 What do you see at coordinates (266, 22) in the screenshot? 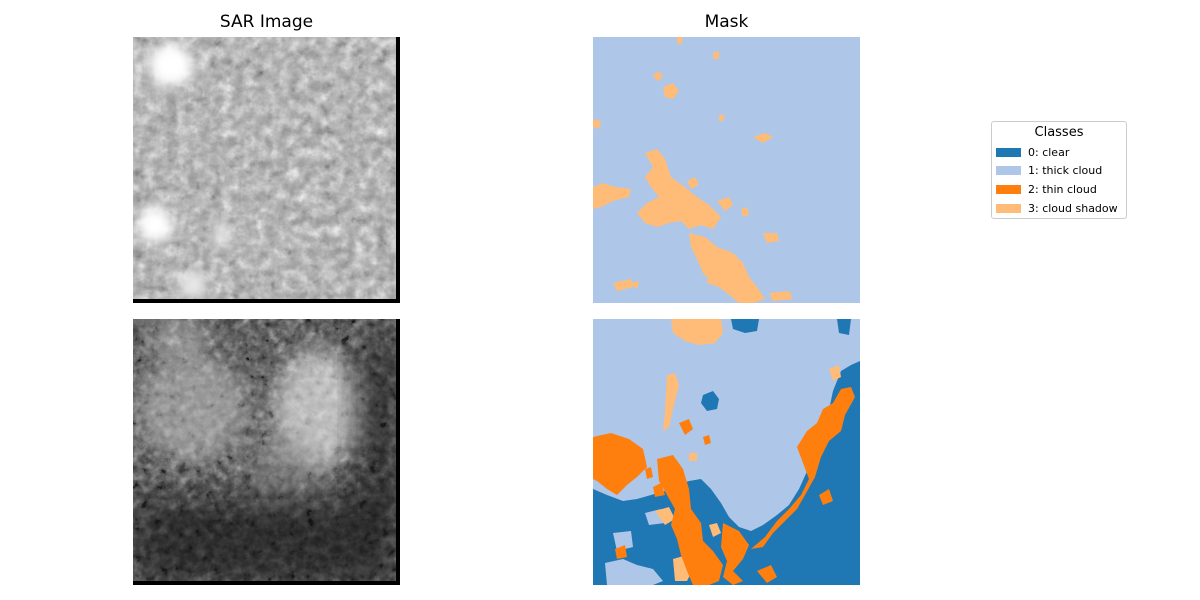
I see `sar-column-title: SAR Image` at bounding box center [266, 22].